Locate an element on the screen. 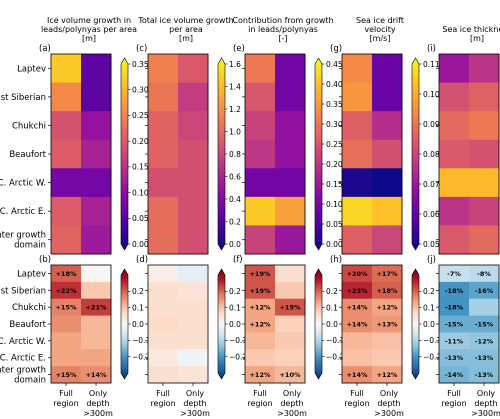  colorbar-tick-label: 0.11 is located at coordinates (431, 64).